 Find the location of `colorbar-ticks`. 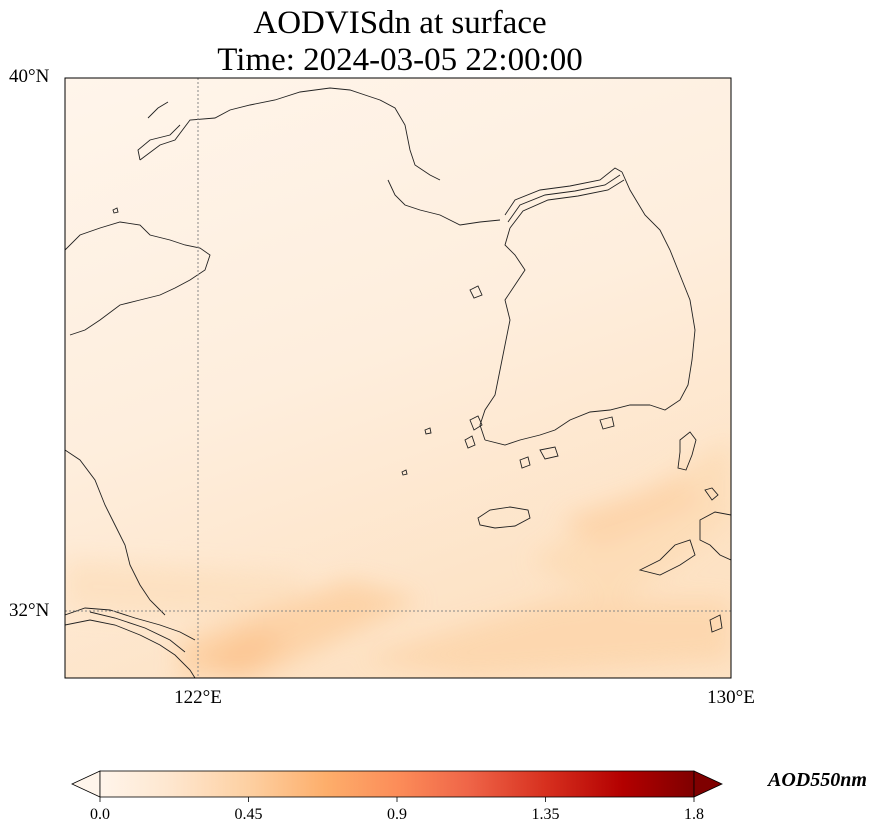

colorbar-ticks is located at coordinates (397, 799).